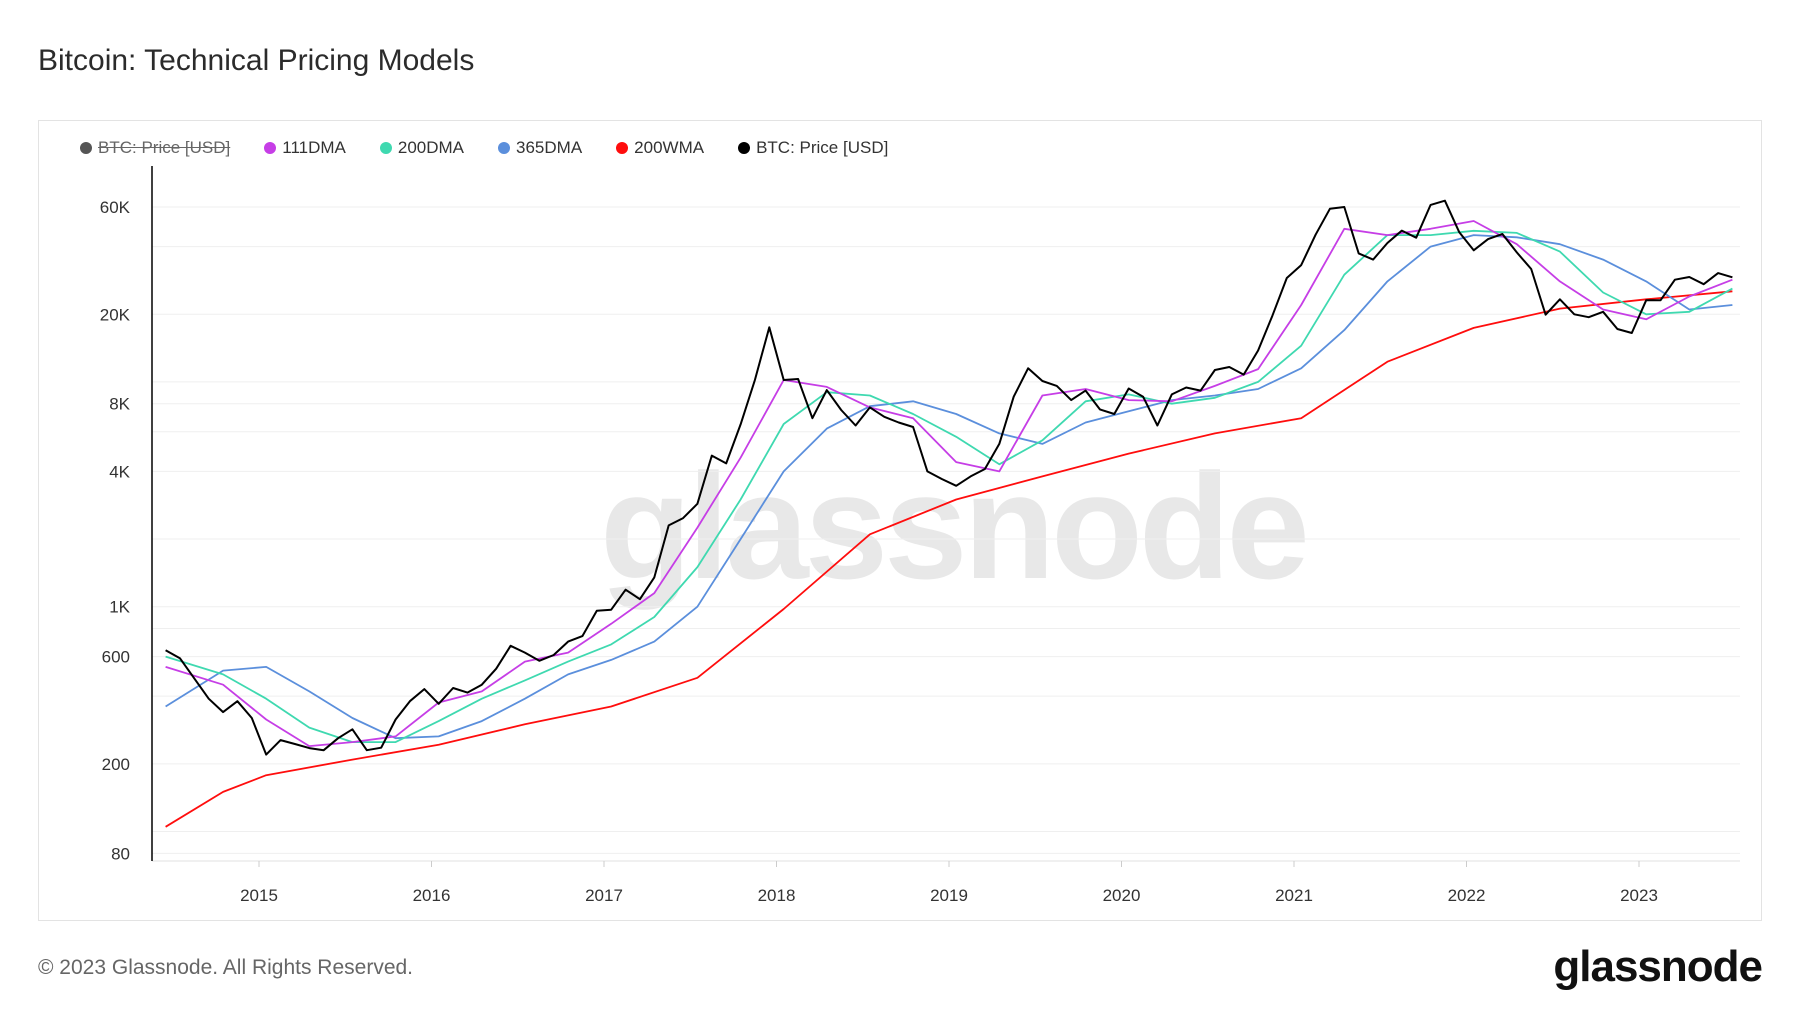 The width and height of the screenshot is (1800, 1013). What do you see at coordinates (604, 895) in the screenshot?
I see `x-tick-label: 2017` at bounding box center [604, 895].